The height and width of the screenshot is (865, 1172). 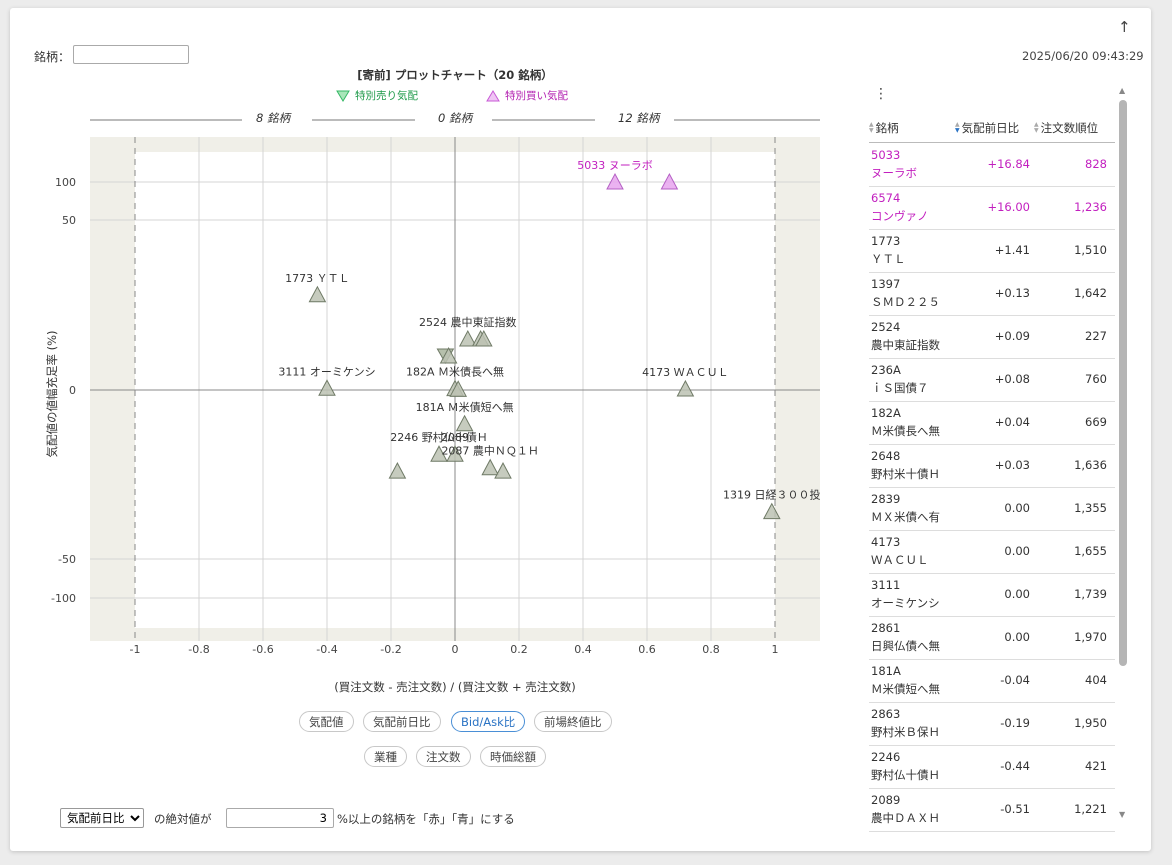 What do you see at coordinates (183, 819) in the screenshot?
I see `threshold-prefix: の絶対値が` at bounding box center [183, 819].